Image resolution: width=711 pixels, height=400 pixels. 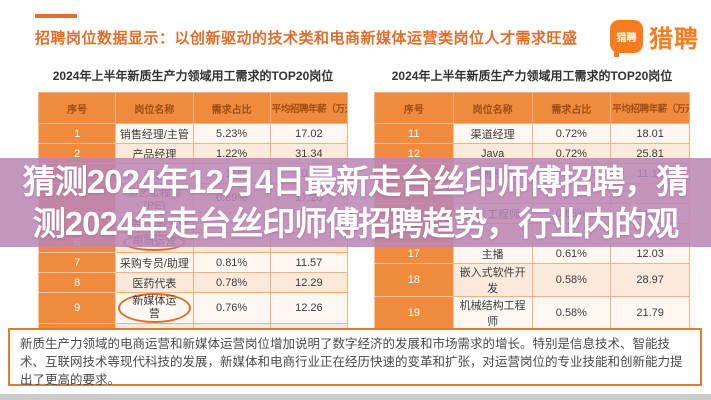 What do you see at coordinates (414, 133) in the screenshot?
I see `rank-cell: 11` at bounding box center [414, 133].